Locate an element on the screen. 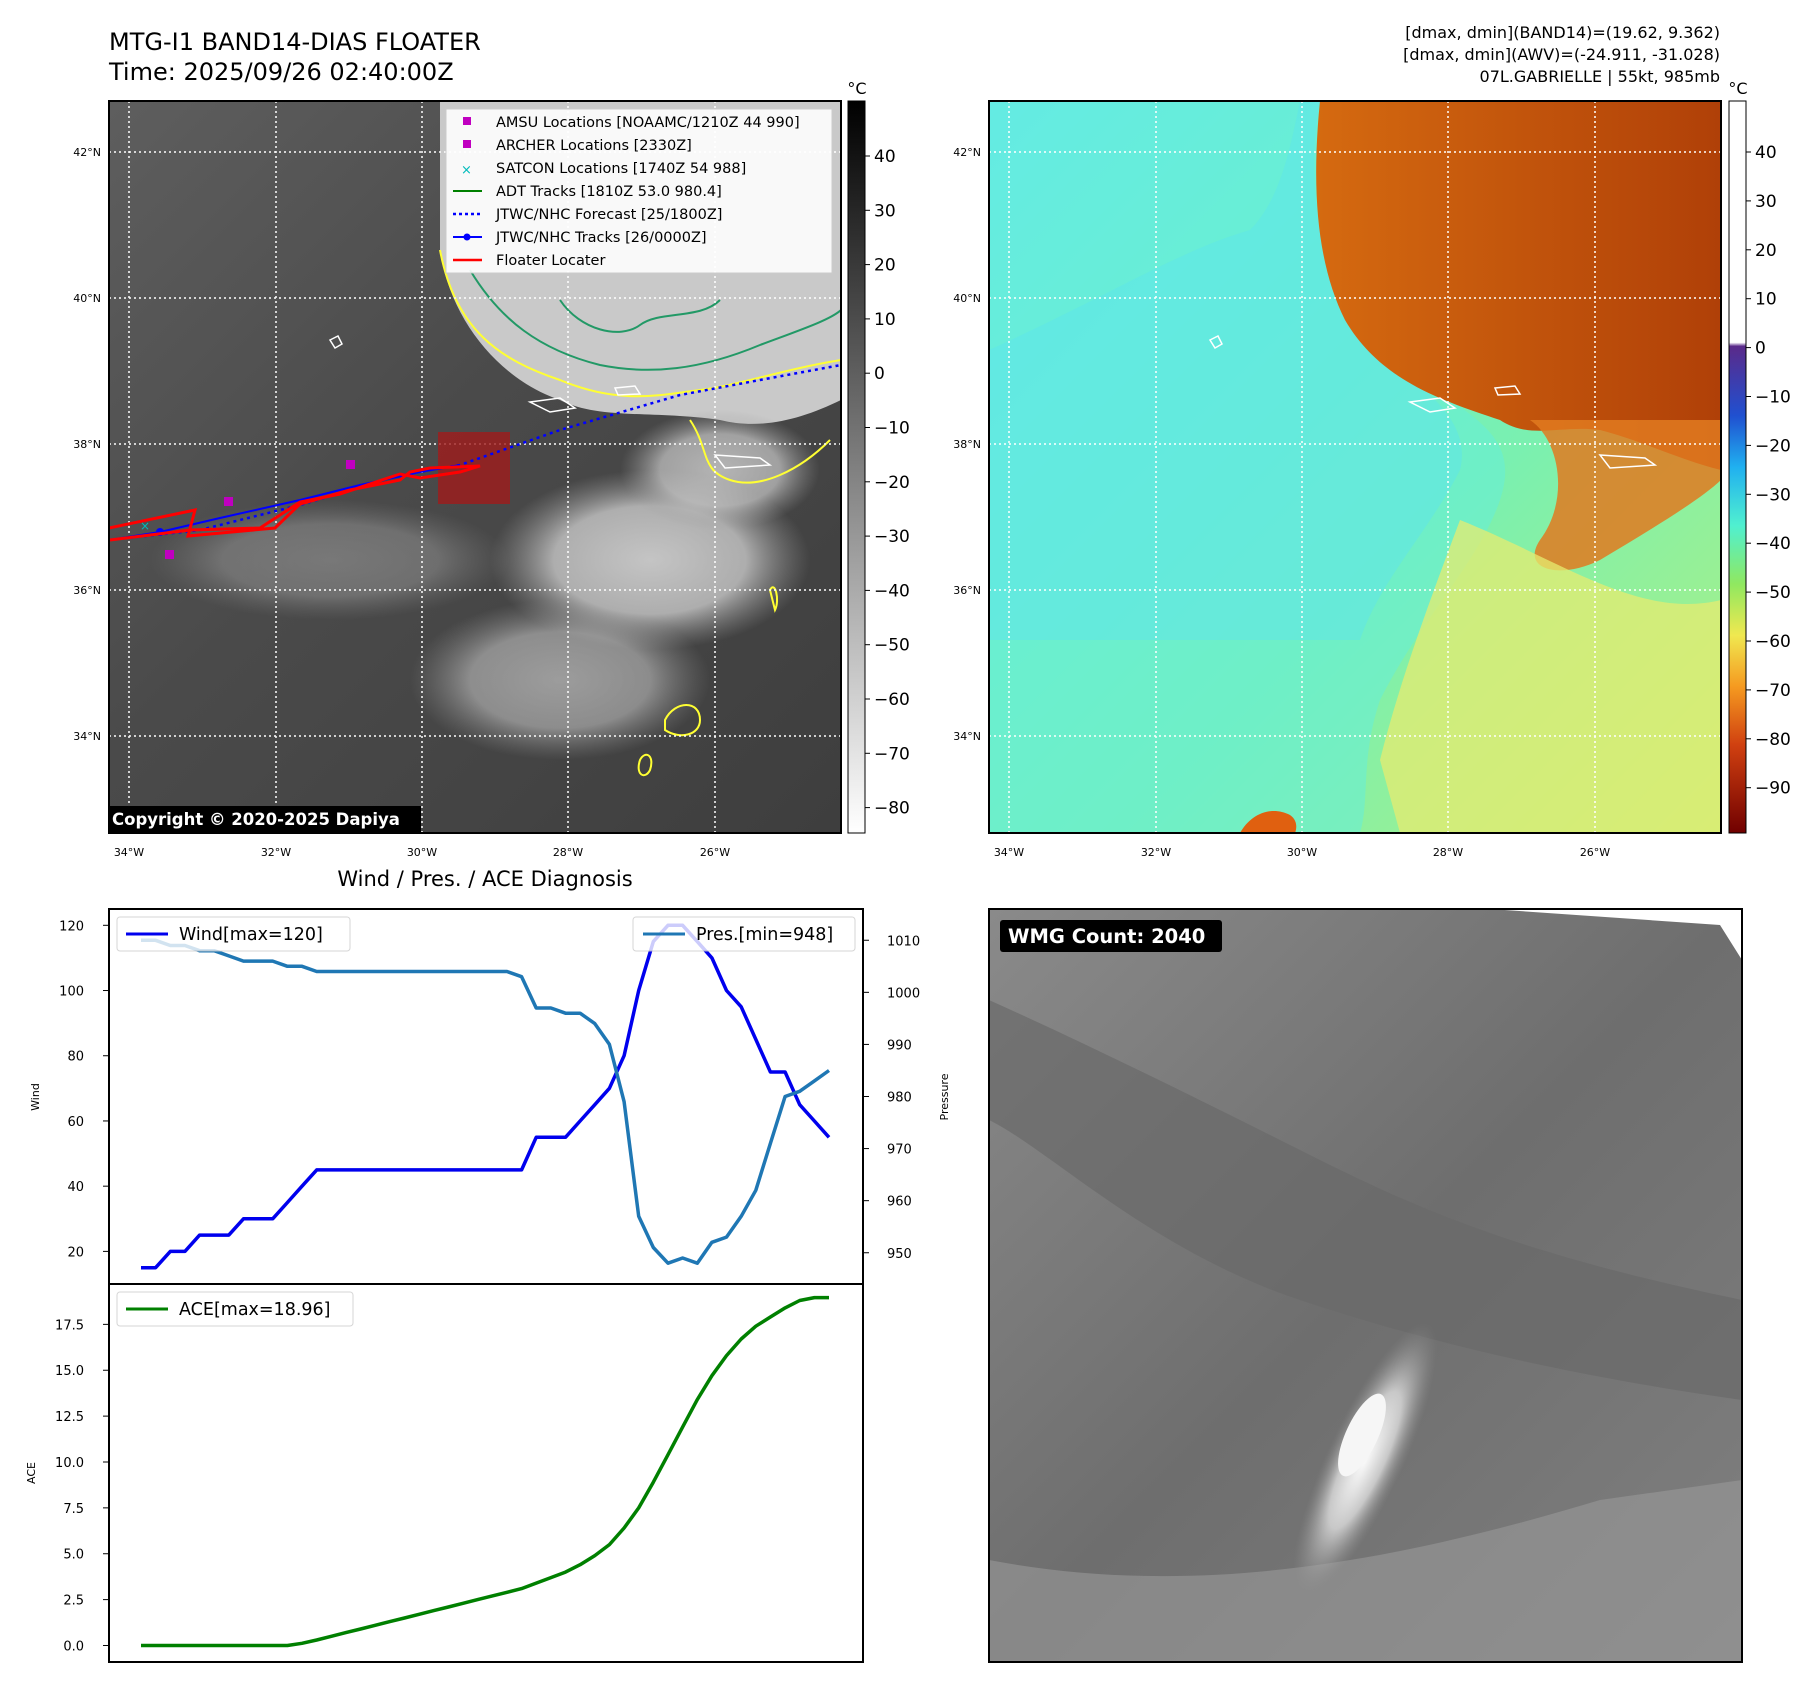 The height and width of the screenshot is (1690, 1801). cold-contour-green is located at coordinates (655, 320).